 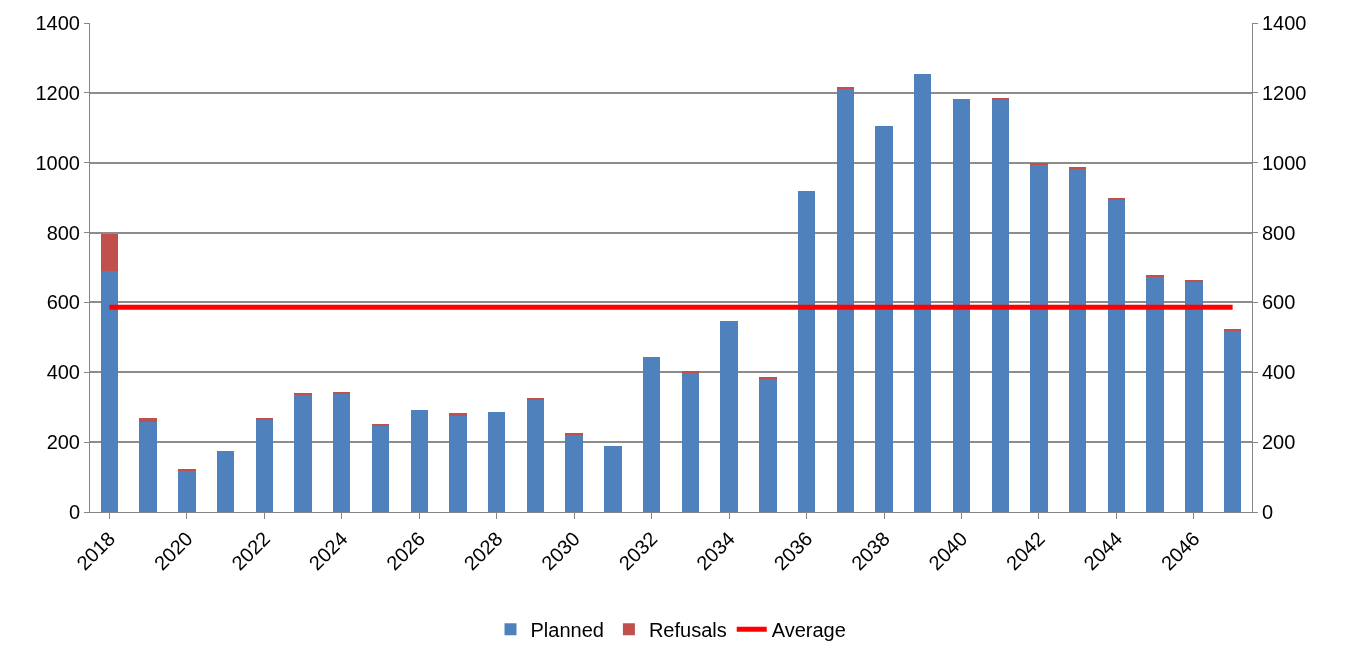 What do you see at coordinates (1284, 92) in the screenshot?
I see `y2-tick-label: 1200` at bounding box center [1284, 92].